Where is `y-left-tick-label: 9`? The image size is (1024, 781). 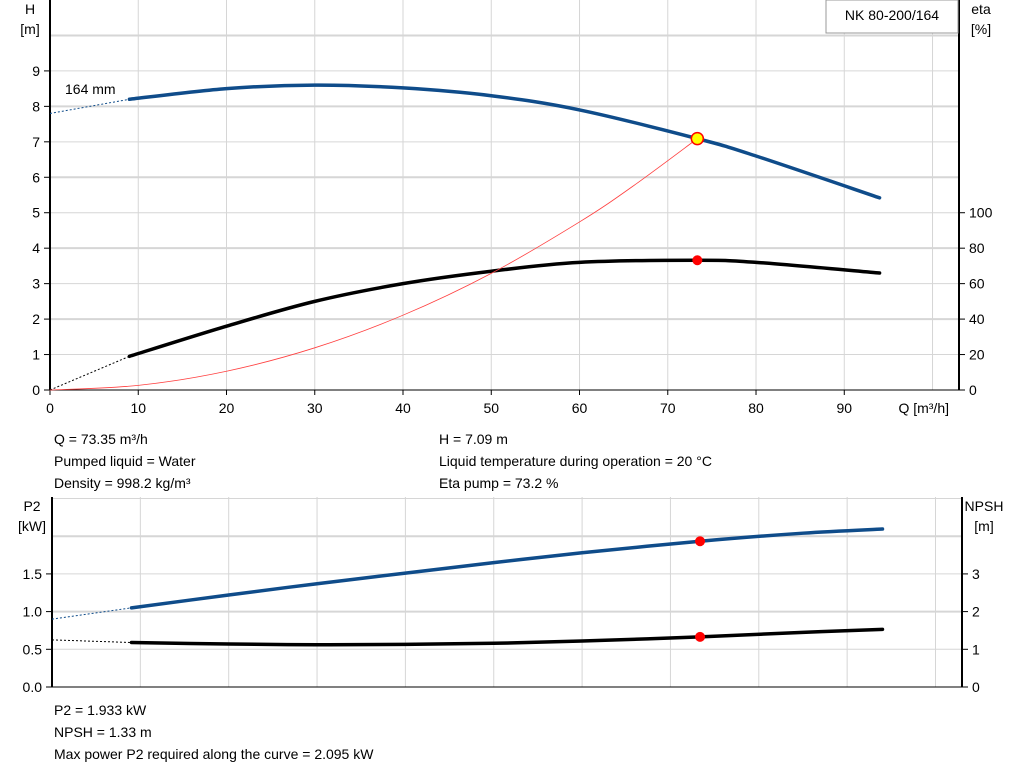
y-left-tick-label: 9 is located at coordinates (36, 71).